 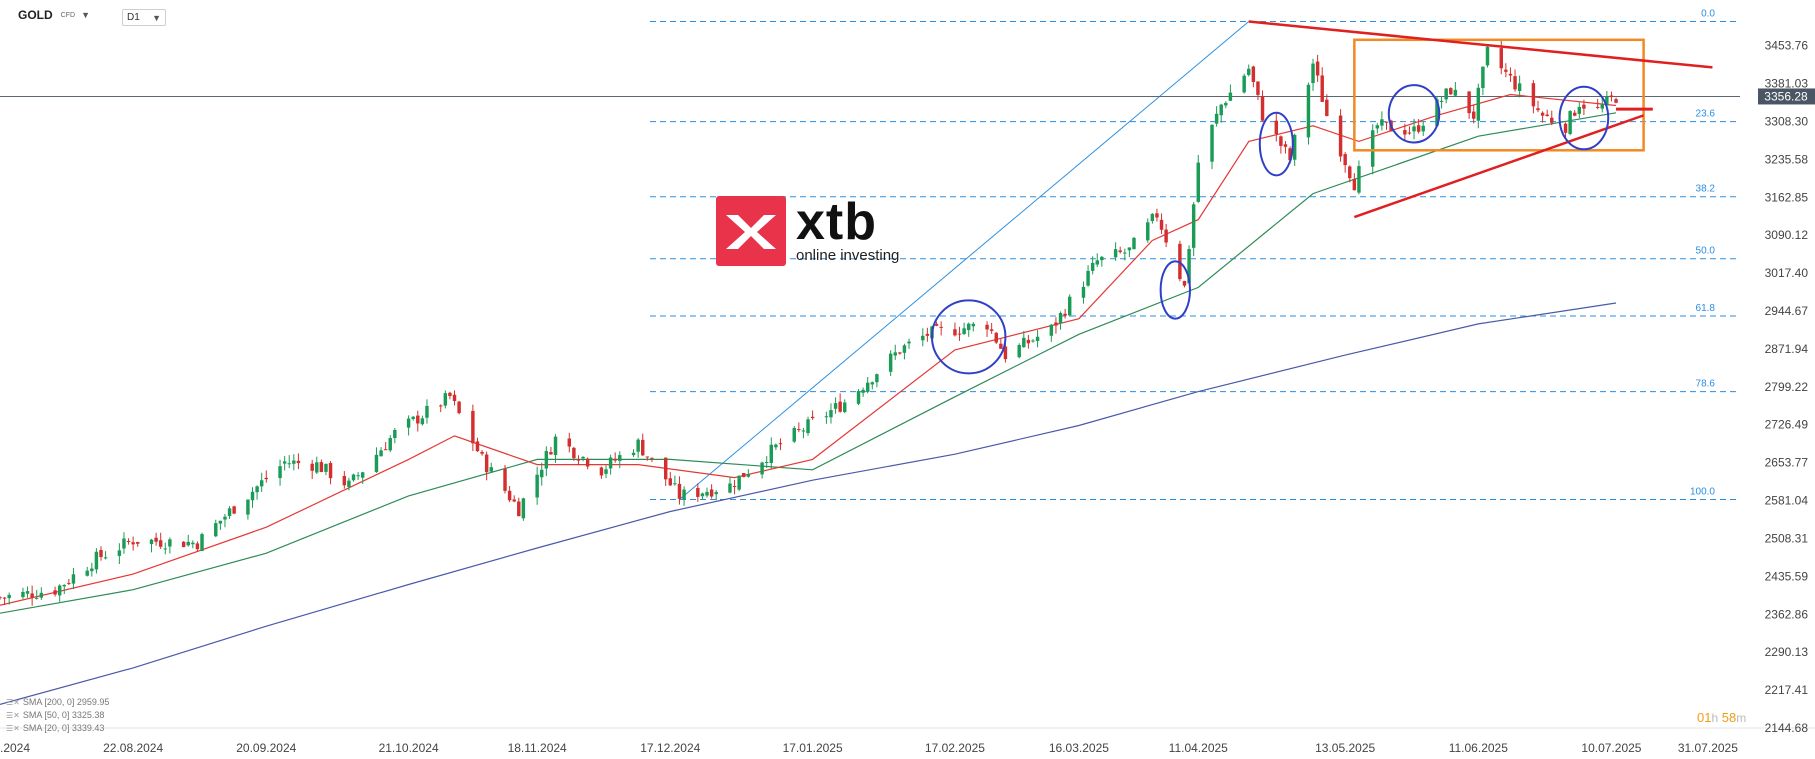 What do you see at coordinates (55, 728) in the screenshot?
I see `legend-item: ☰✕ SMA [20, 0] 3339.43` at bounding box center [55, 728].